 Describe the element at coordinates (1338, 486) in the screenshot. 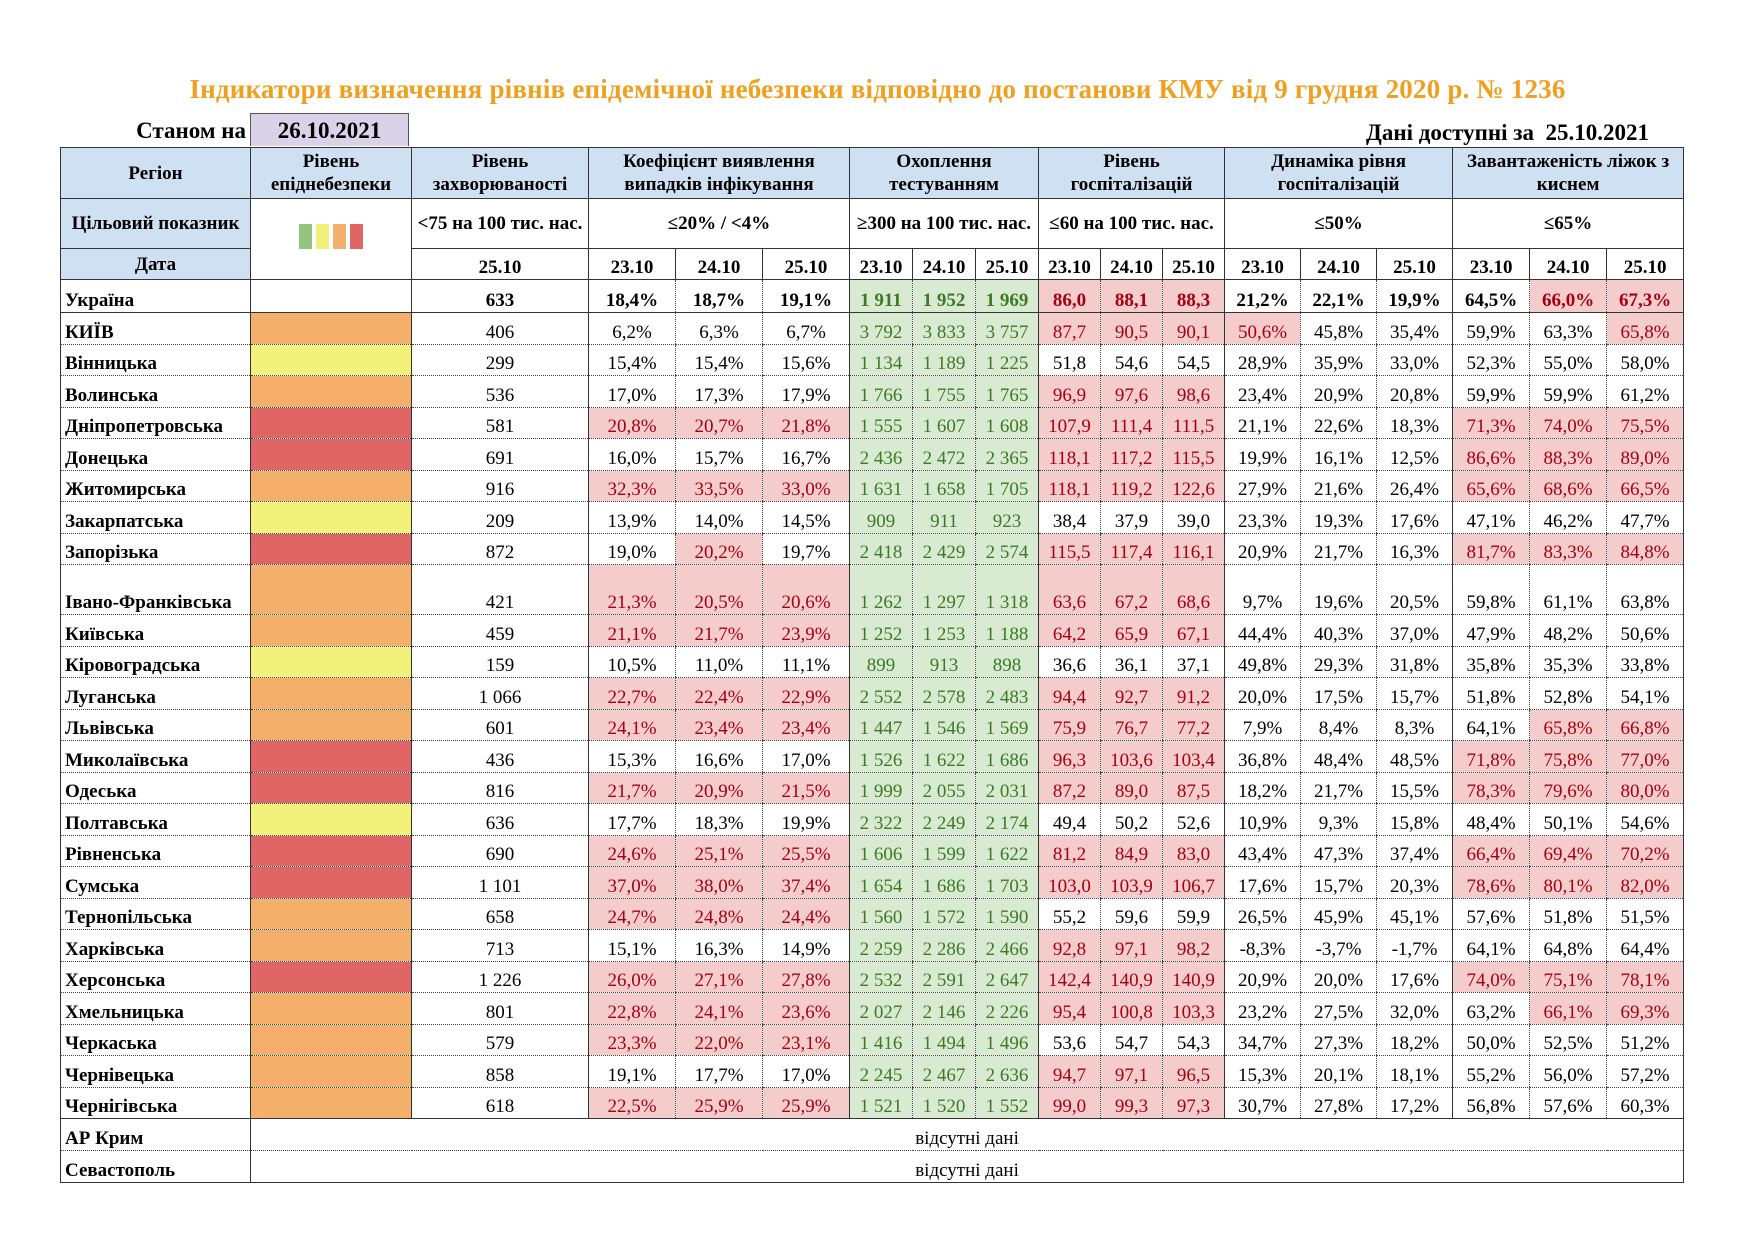

I see `dyn-cell: 21,6%` at that location.